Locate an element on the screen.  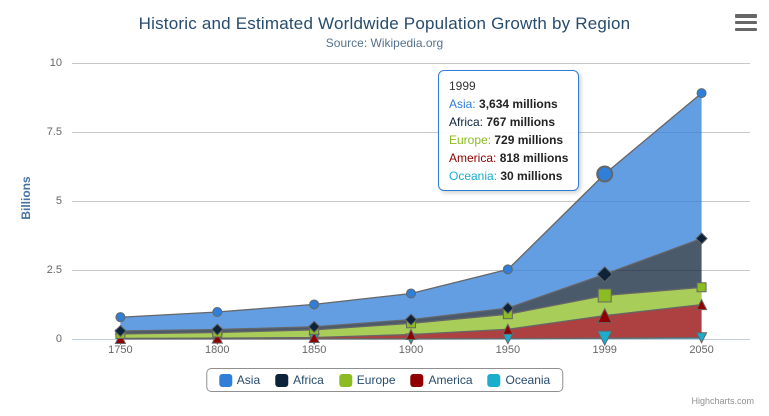
point-asia-1950 is located at coordinates (507, 269).